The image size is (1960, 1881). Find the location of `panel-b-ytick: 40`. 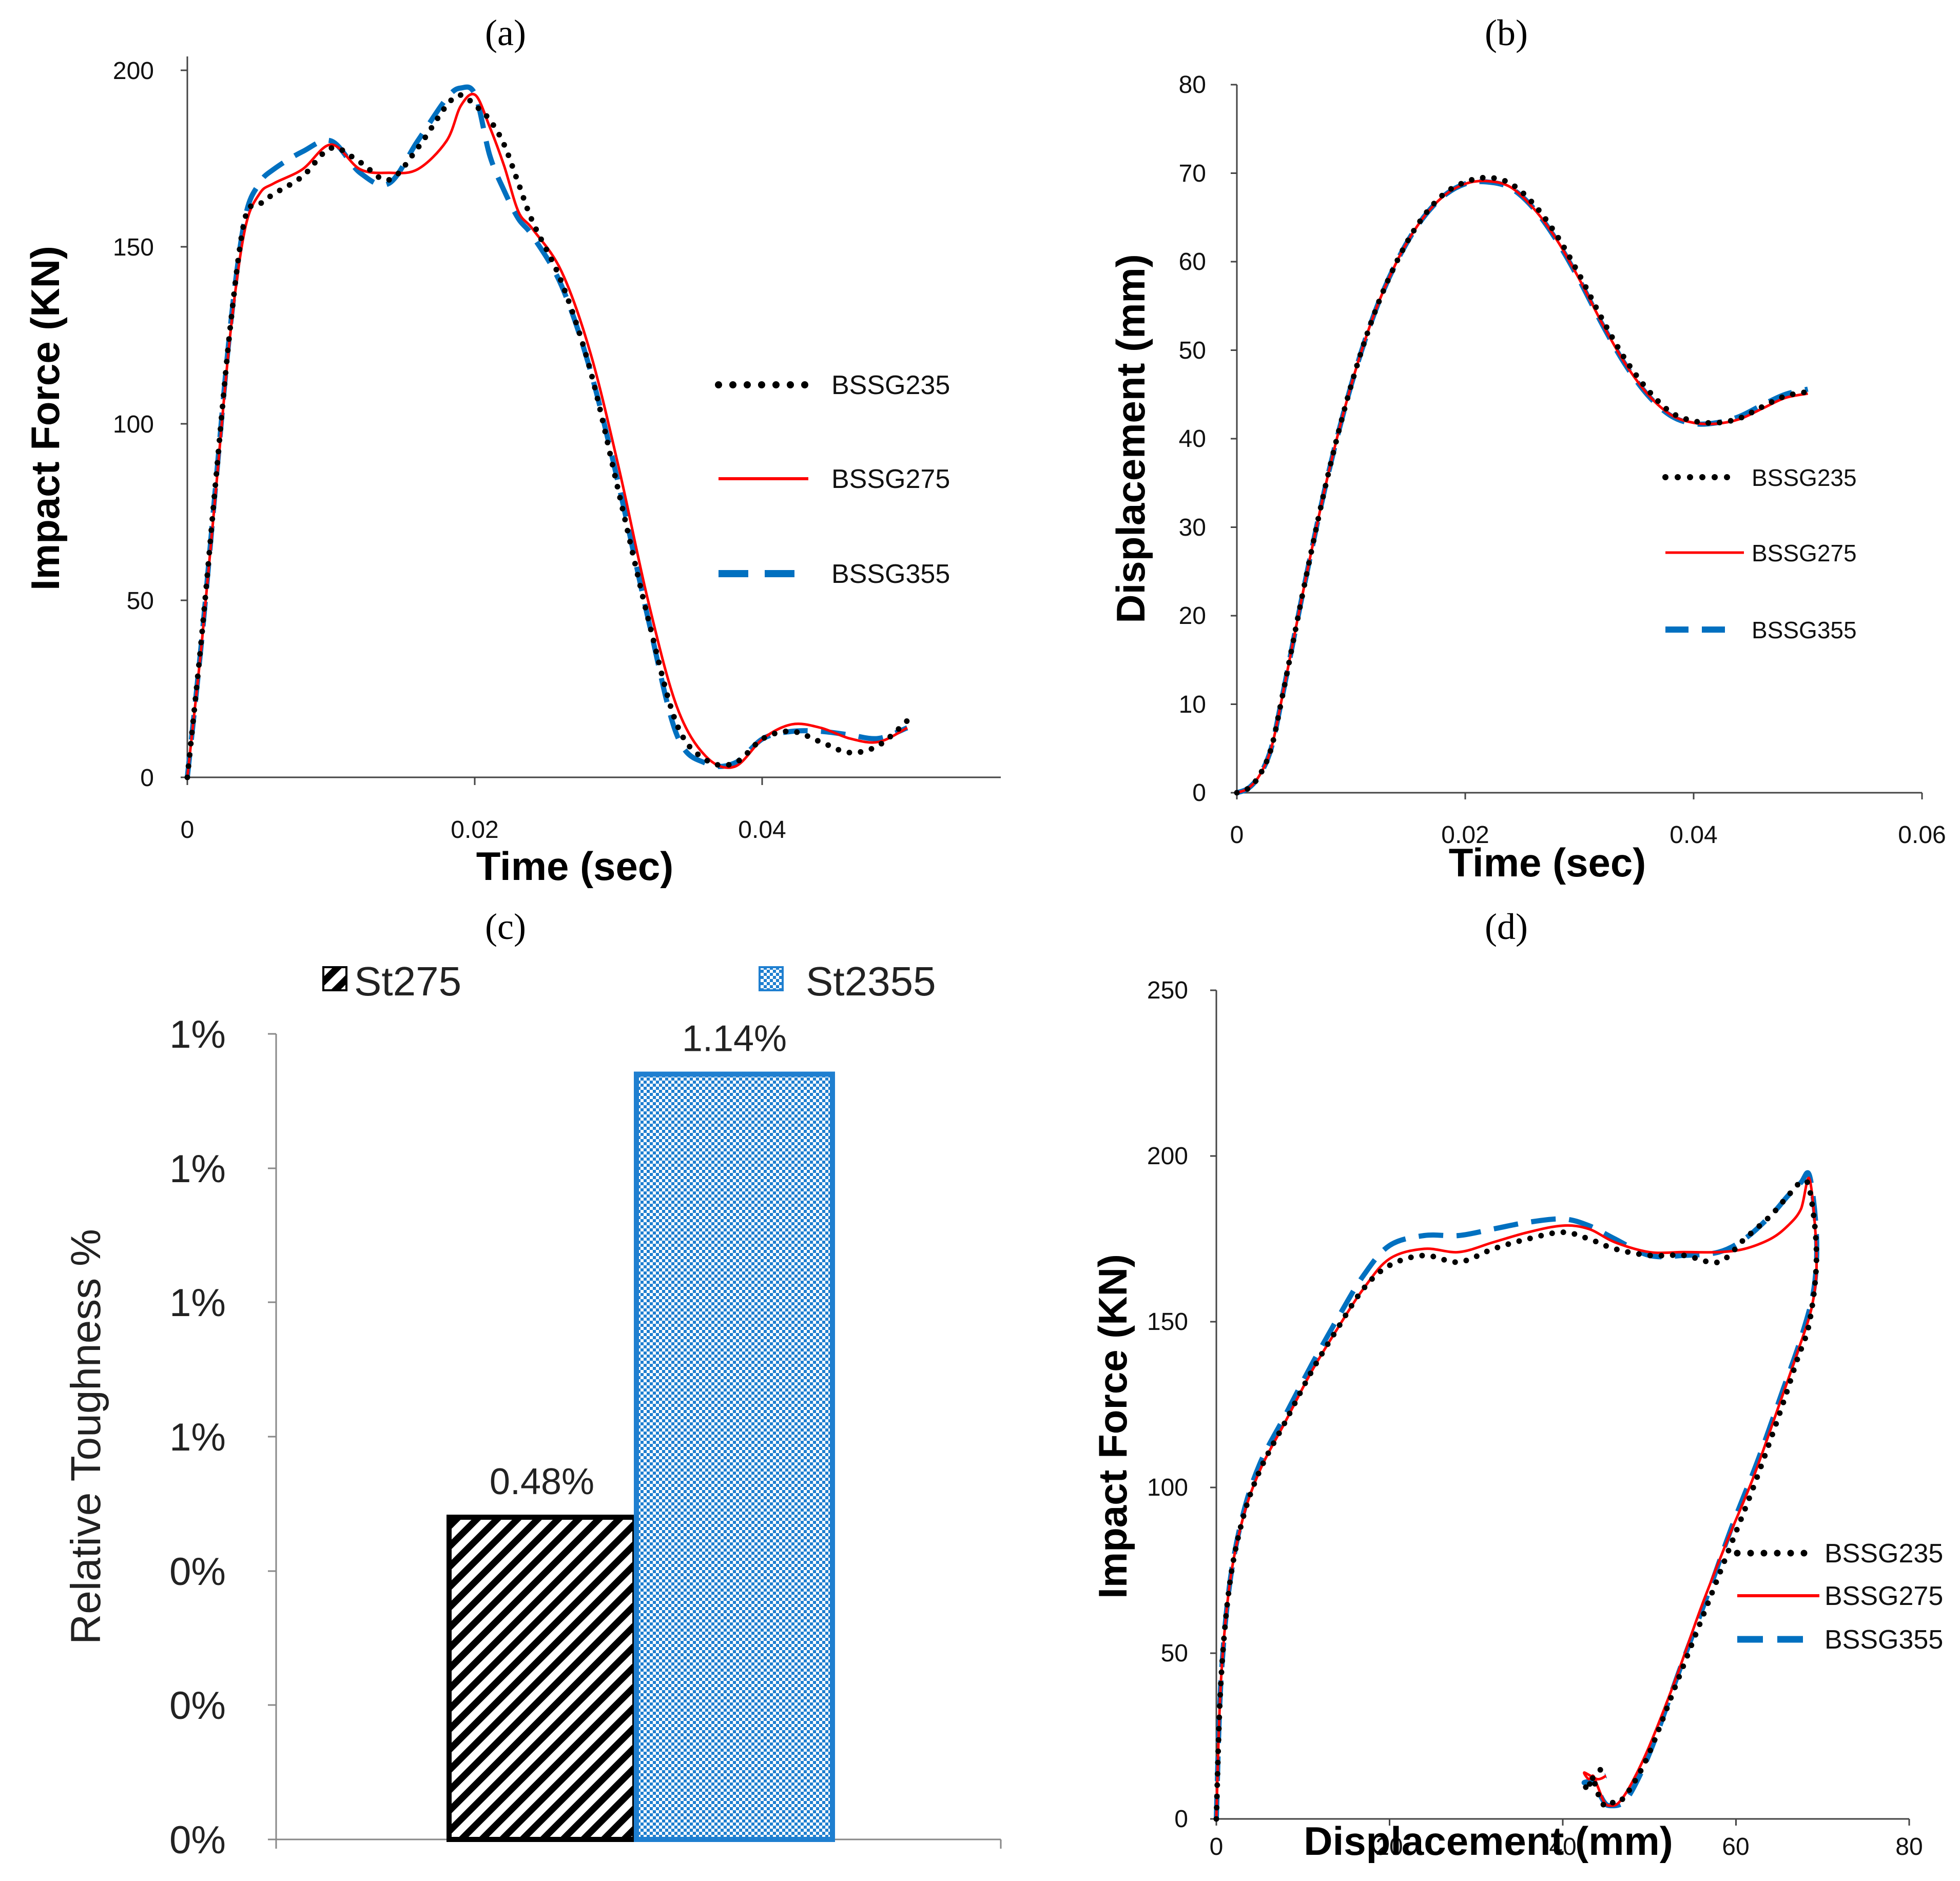

panel-b-ytick: 40 is located at coordinates (1192, 439).